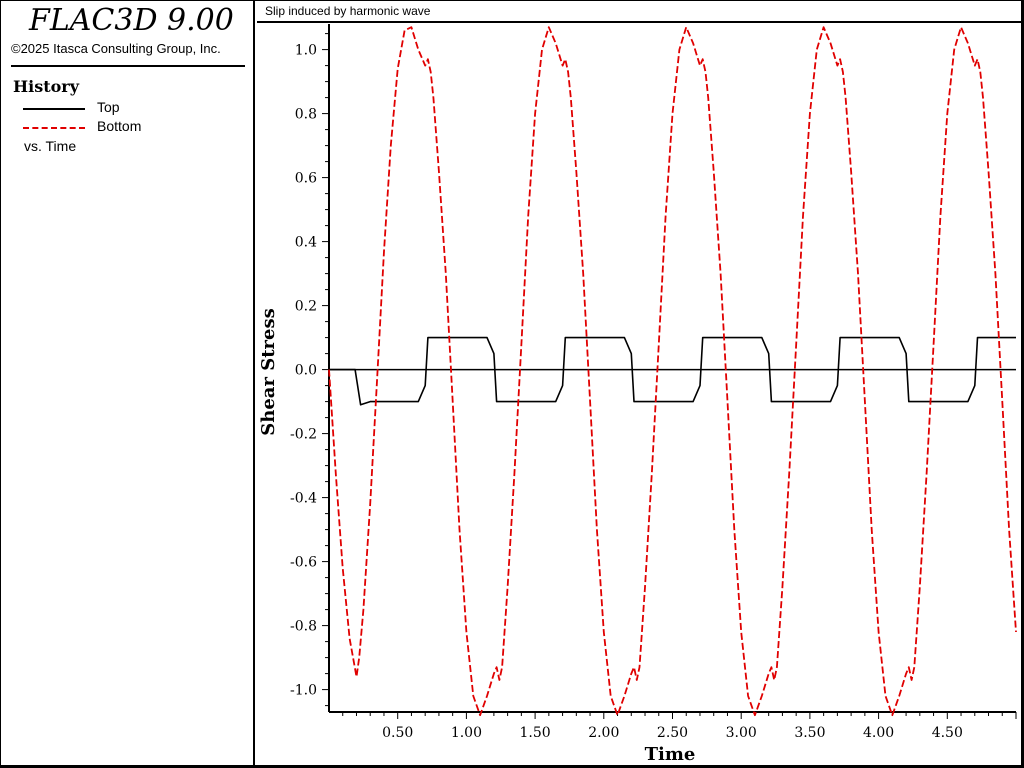 The width and height of the screenshot is (1024, 768). Describe the element at coordinates (128, 66) in the screenshot. I see `divider` at that location.